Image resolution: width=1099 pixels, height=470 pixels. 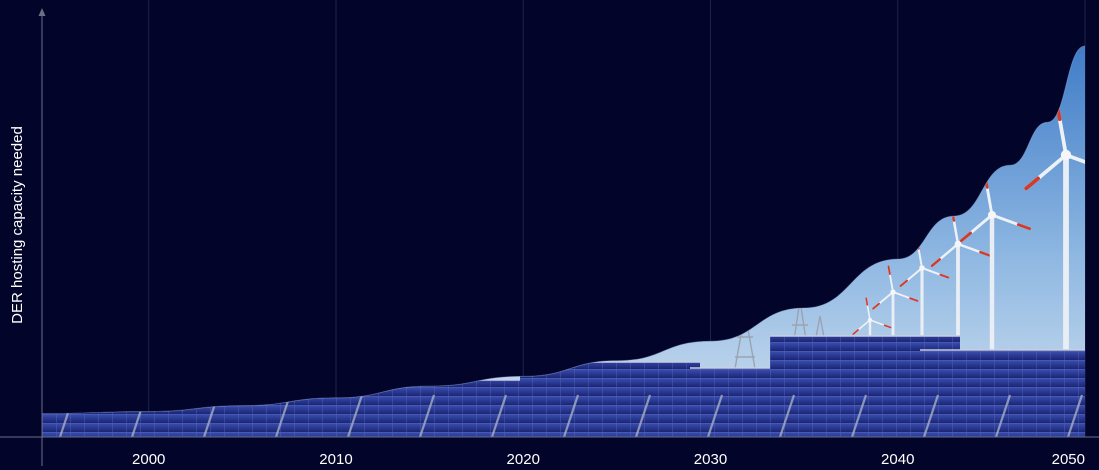 What do you see at coordinates (17, 225) in the screenshot?
I see `y-axis-label: DER hosting capacity needed` at bounding box center [17, 225].